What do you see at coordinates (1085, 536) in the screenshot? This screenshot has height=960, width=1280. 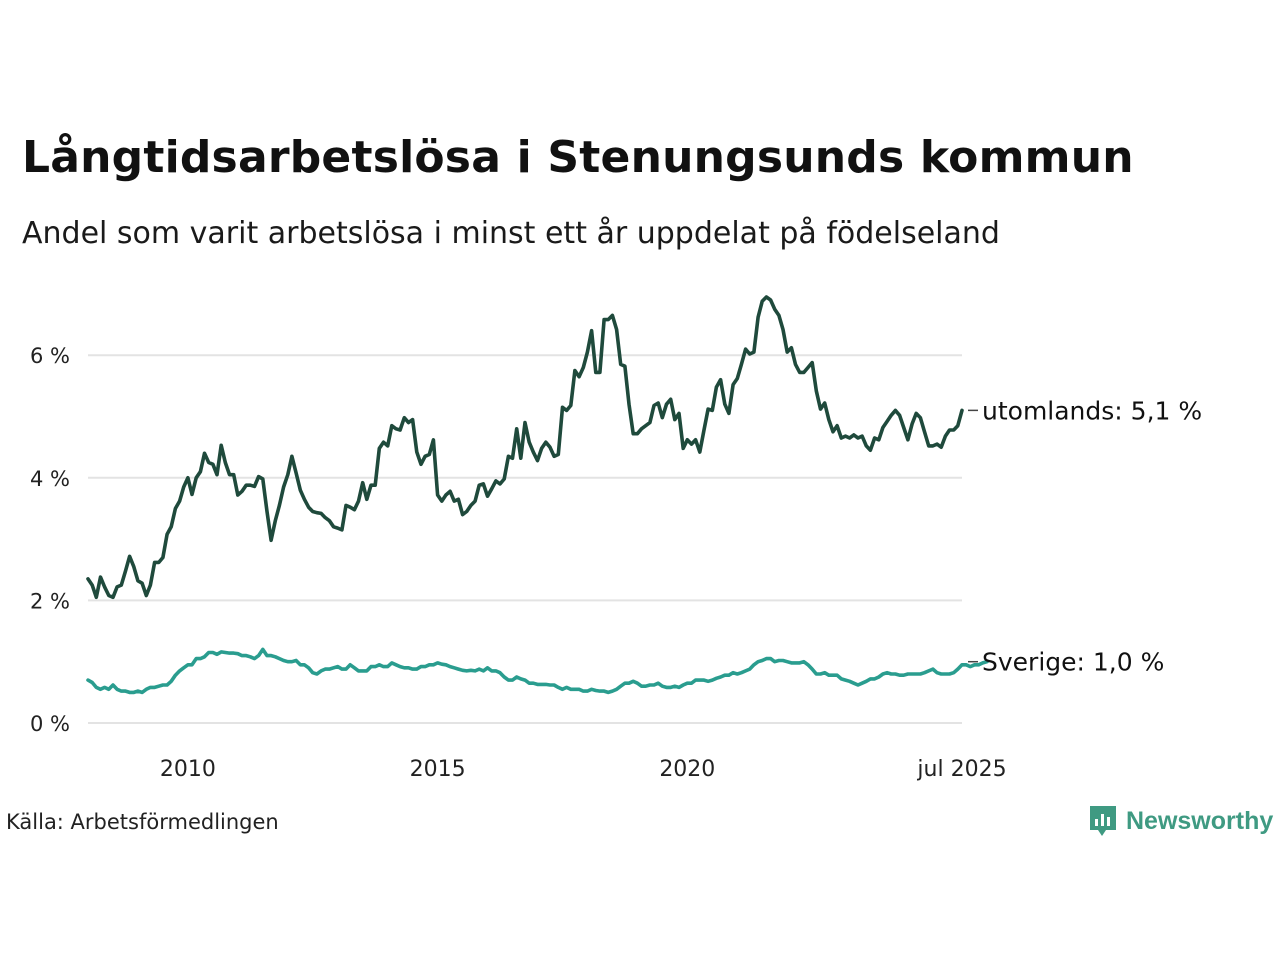 I see `end-labels: utomlands: 5,1 % Sverige: 1,0 %` at bounding box center [1085, 536].